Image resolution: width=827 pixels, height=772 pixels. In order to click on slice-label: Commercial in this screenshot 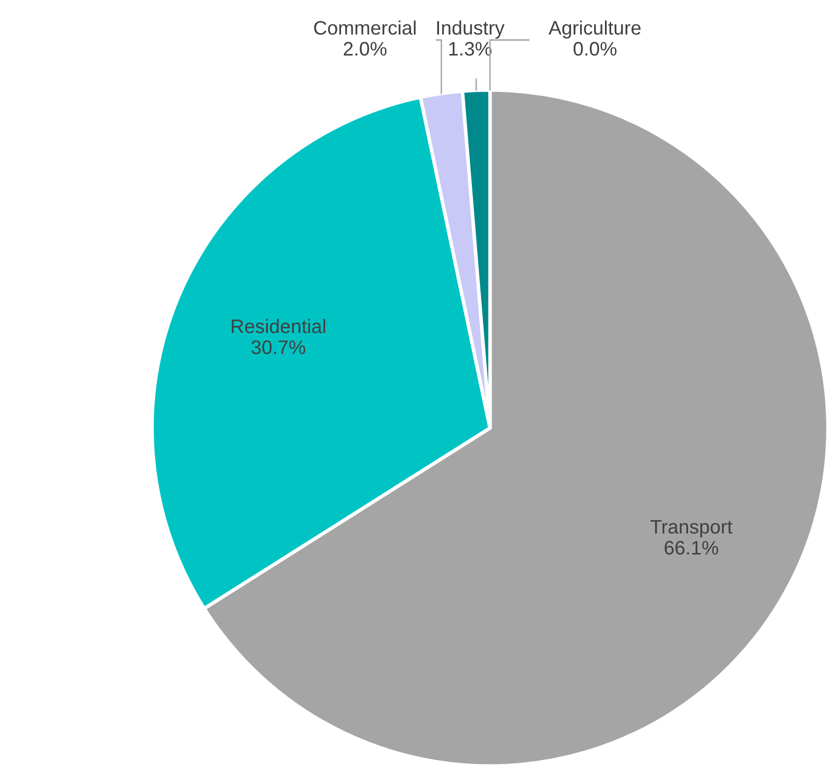, I will do `click(365, 27)`.